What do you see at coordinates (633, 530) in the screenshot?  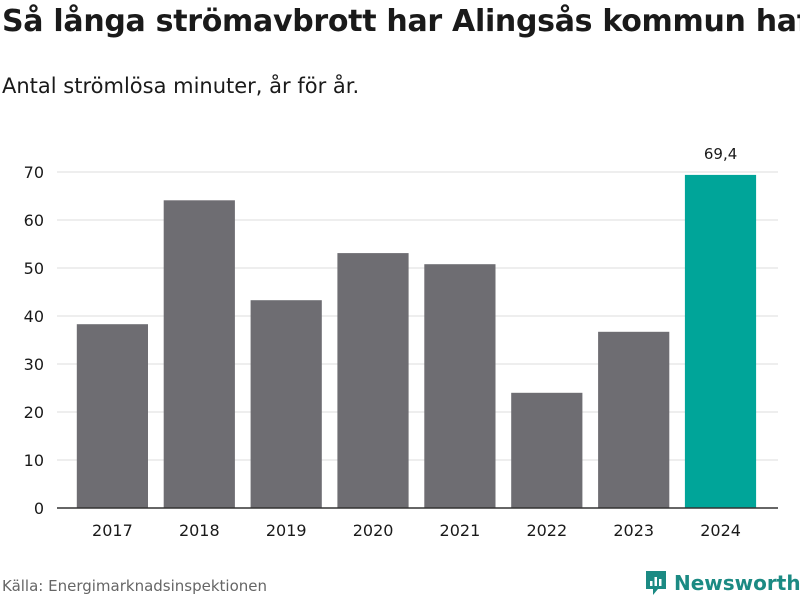 I see `x-tick-label: 2023` at bounding box center [633, 530].